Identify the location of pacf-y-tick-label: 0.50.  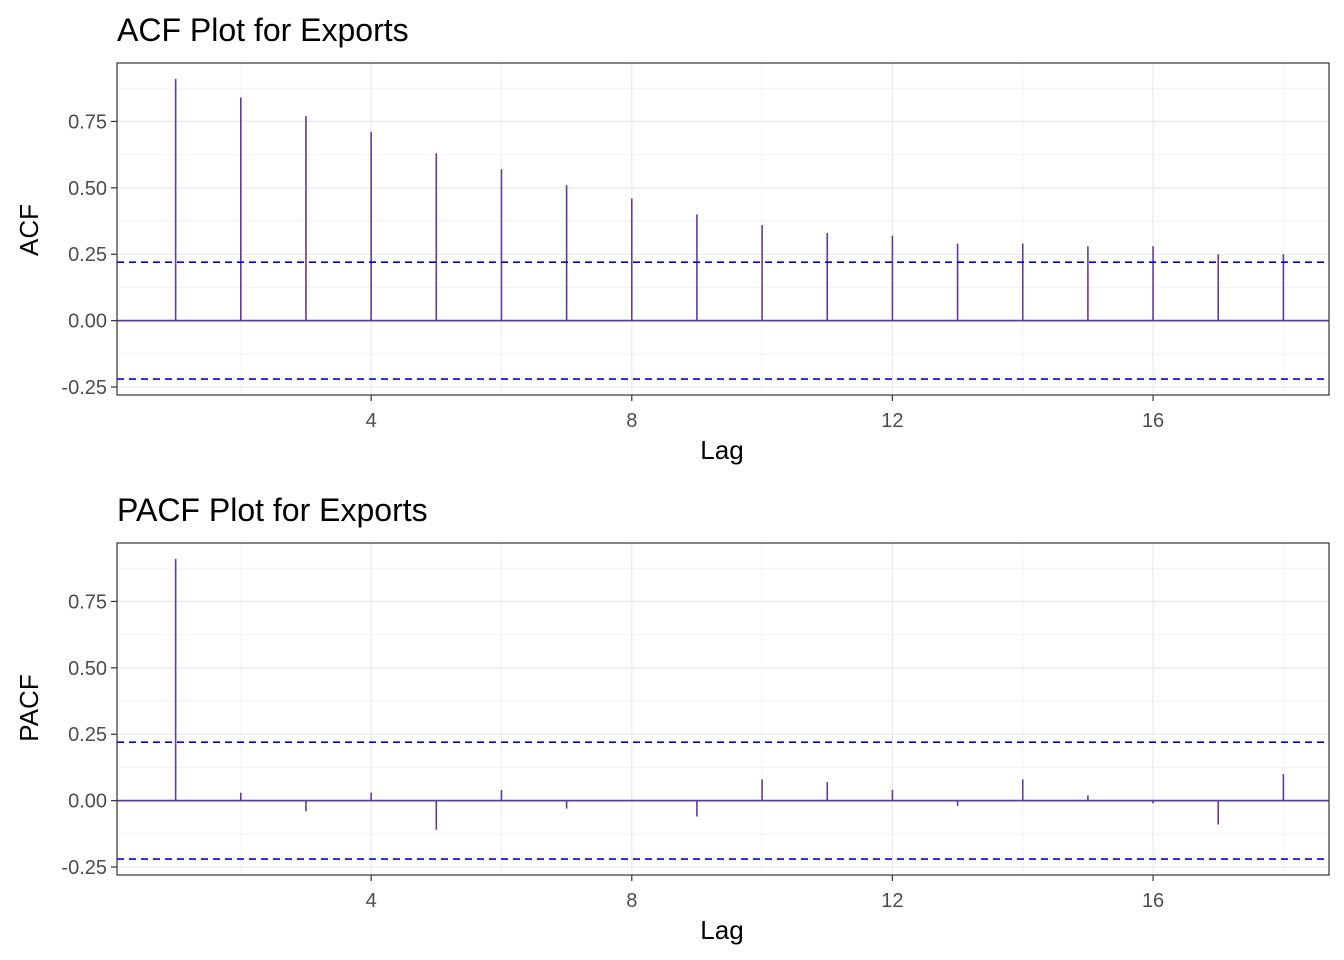
(87, 669).